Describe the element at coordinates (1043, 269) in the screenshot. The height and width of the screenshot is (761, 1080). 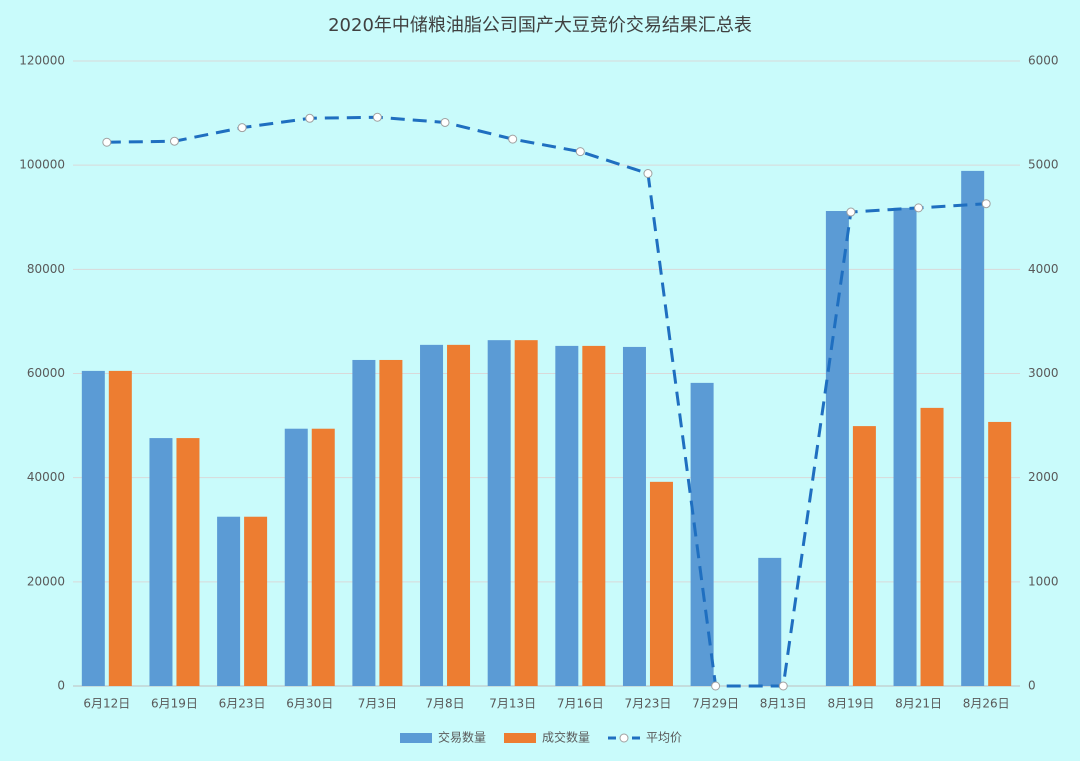
I see `y2-tick-label: 4000` at that location.